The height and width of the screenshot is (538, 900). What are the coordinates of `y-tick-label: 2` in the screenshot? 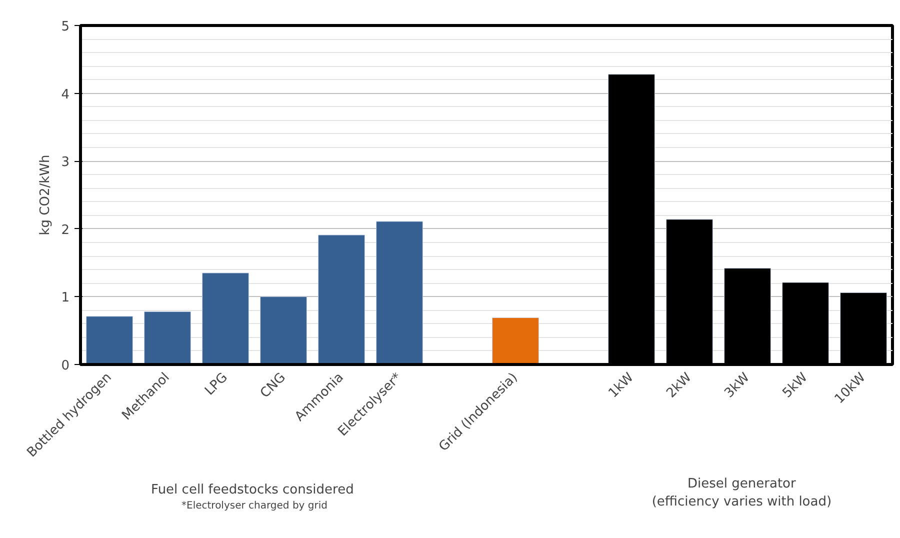 It's located at (65, 230).